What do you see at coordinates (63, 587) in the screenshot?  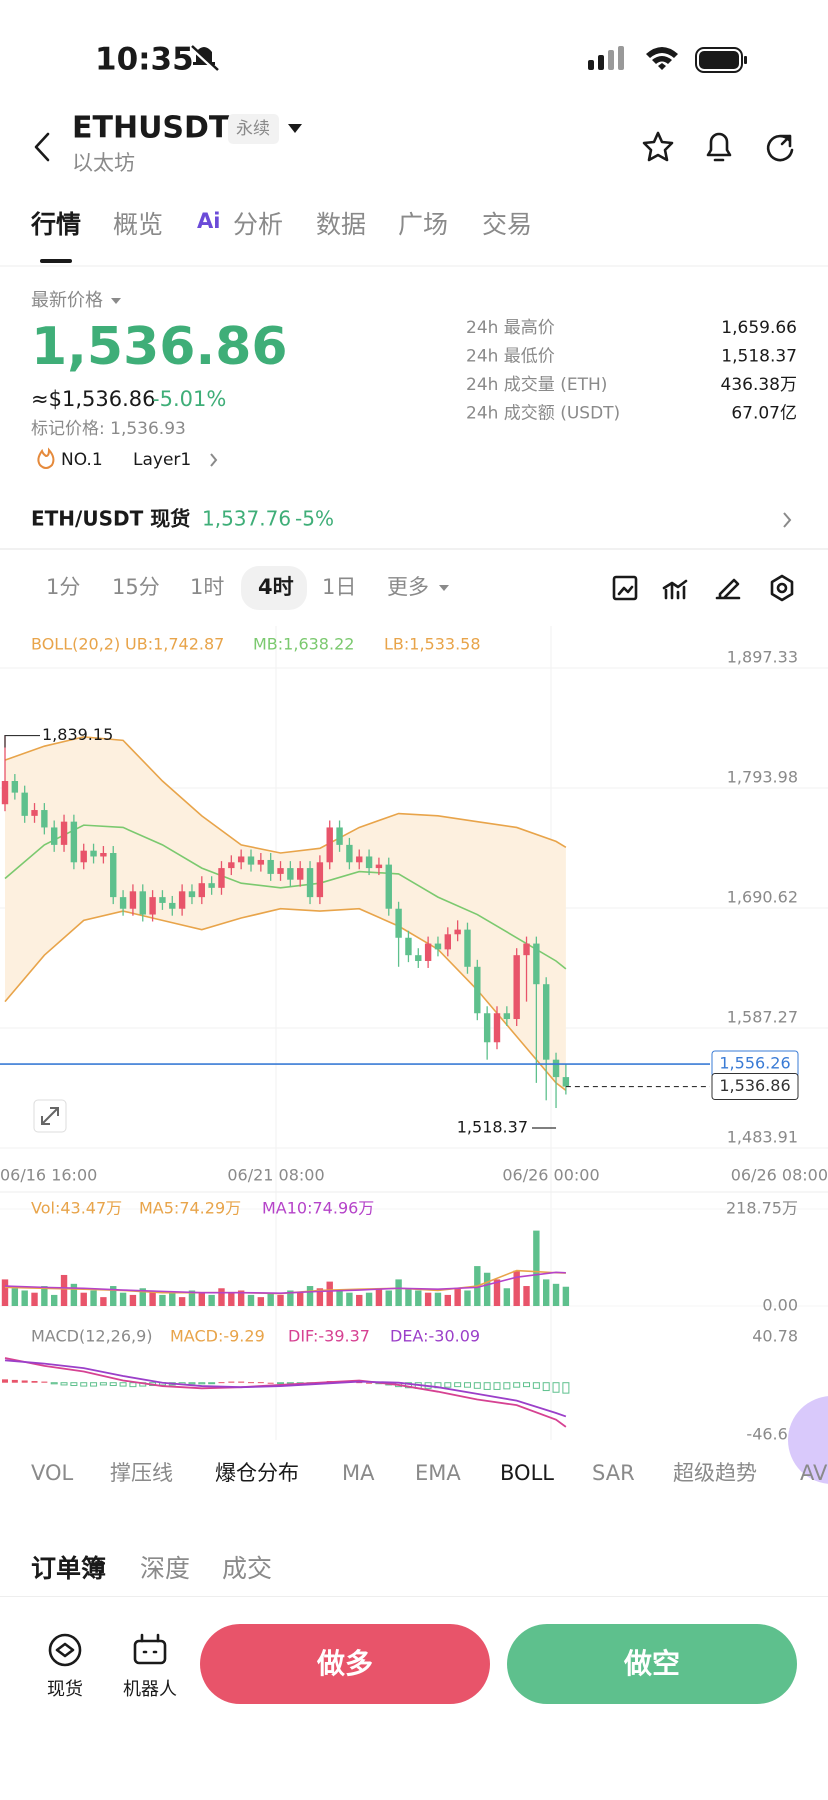 I see `interval: 1分` at bounding box center [63, 587].